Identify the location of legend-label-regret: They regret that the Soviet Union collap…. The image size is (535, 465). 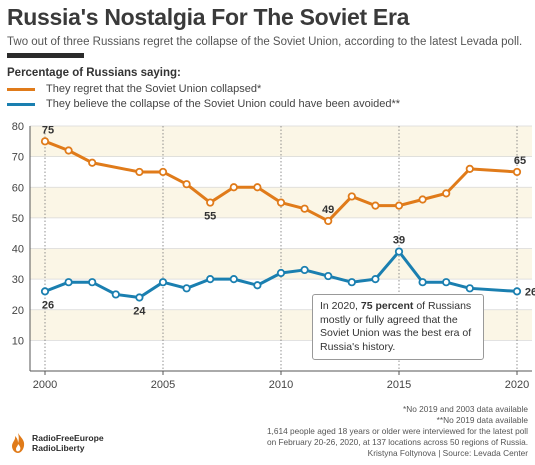
(154, 89).